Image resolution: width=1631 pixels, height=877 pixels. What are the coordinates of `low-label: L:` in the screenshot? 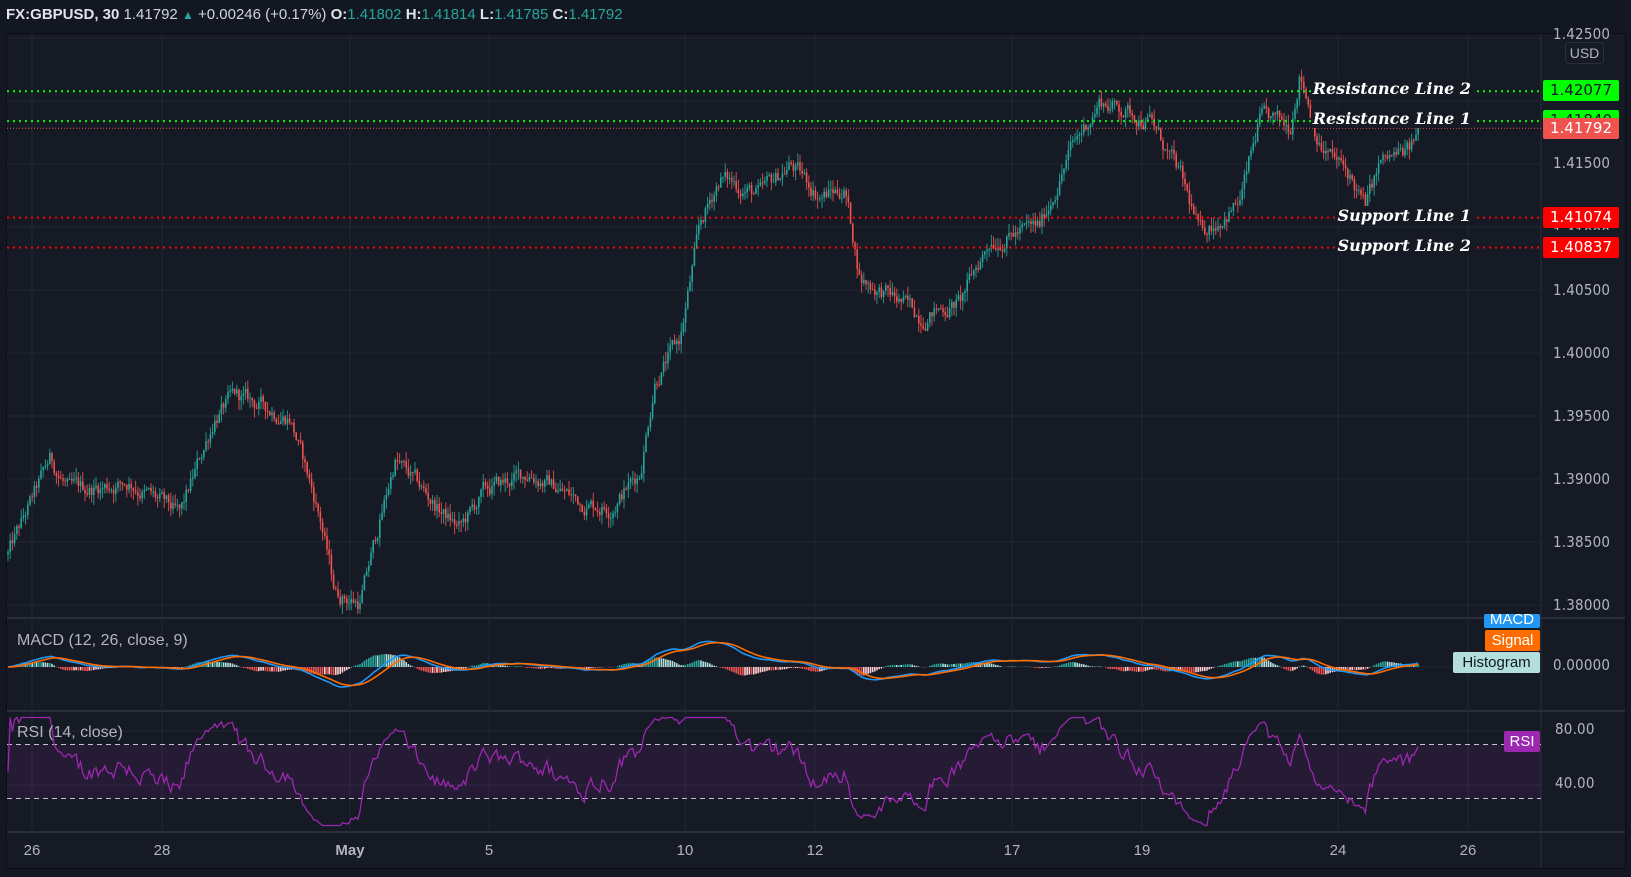 It's located at (487, 14).